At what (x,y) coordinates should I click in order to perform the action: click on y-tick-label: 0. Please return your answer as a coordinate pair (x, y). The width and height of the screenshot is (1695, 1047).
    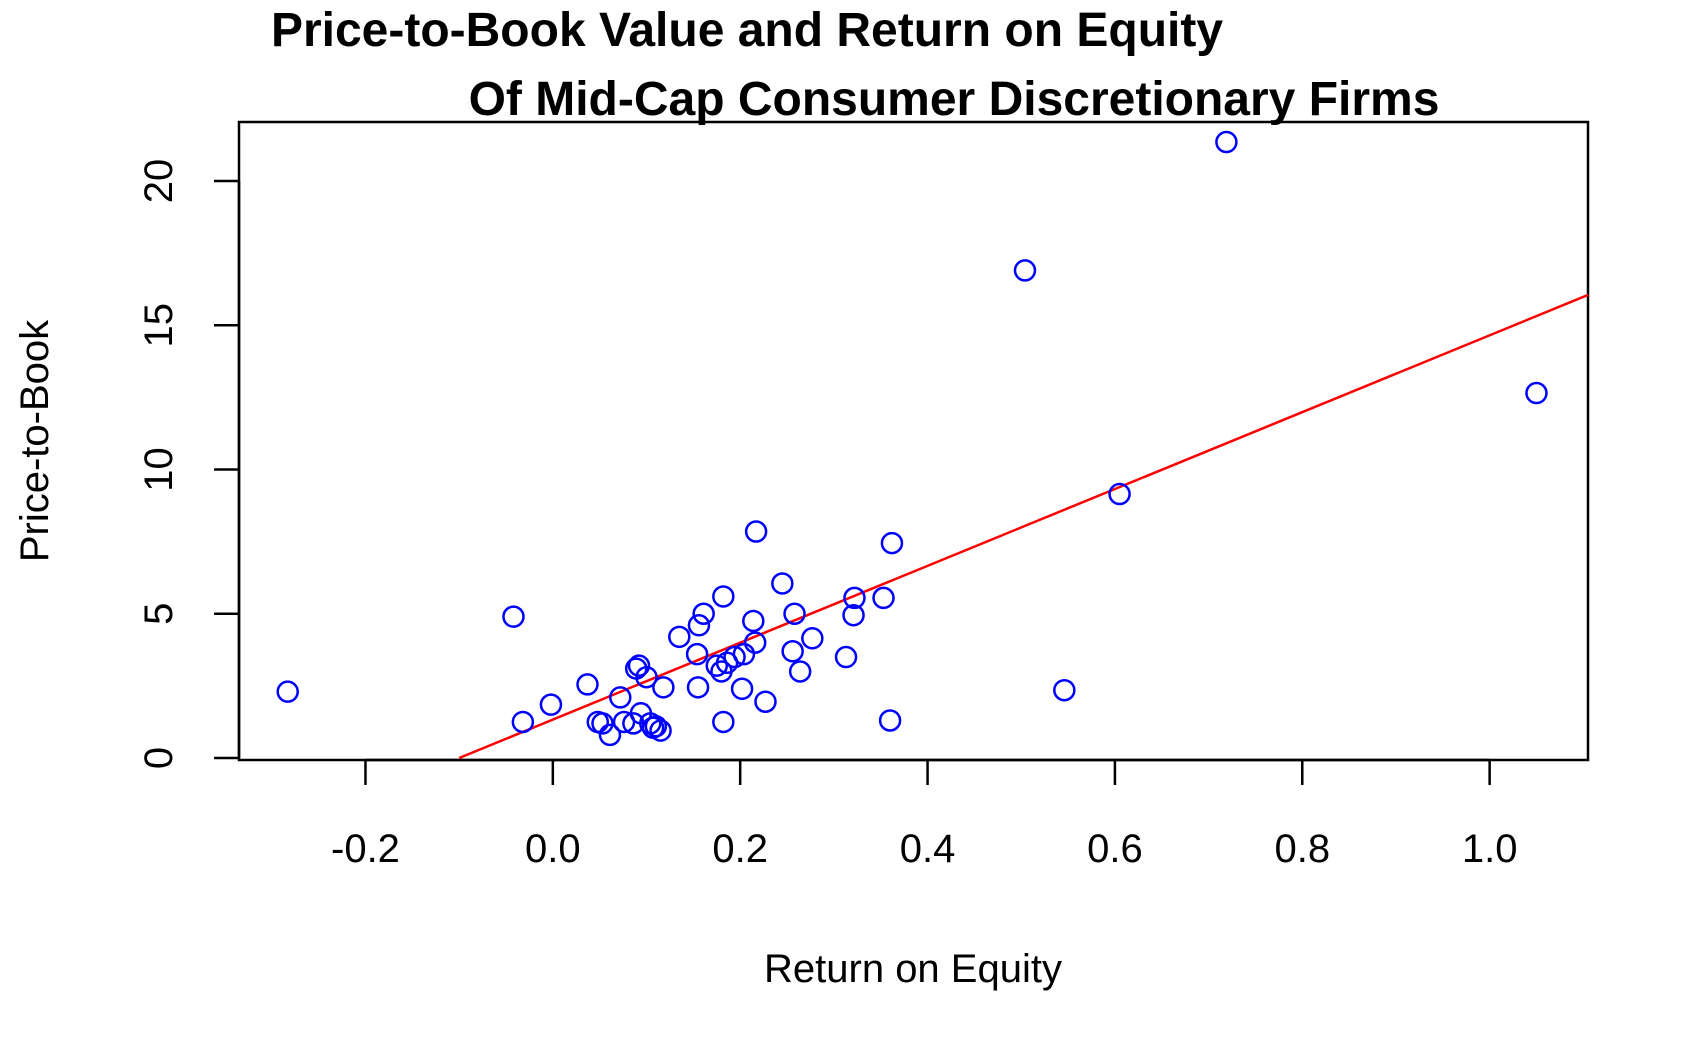
    Looking at the image, I should click on (159, 758).